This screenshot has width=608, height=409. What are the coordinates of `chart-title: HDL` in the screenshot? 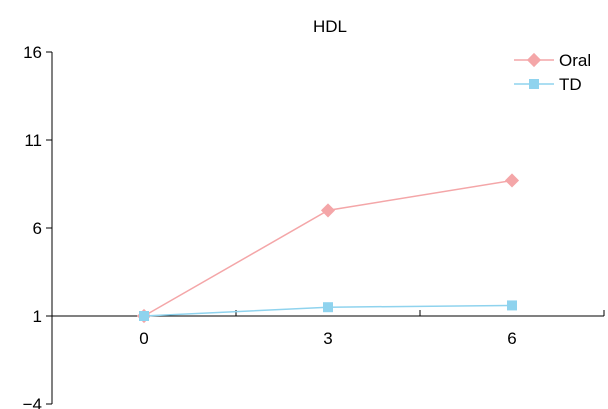 It's located at (330, 26).